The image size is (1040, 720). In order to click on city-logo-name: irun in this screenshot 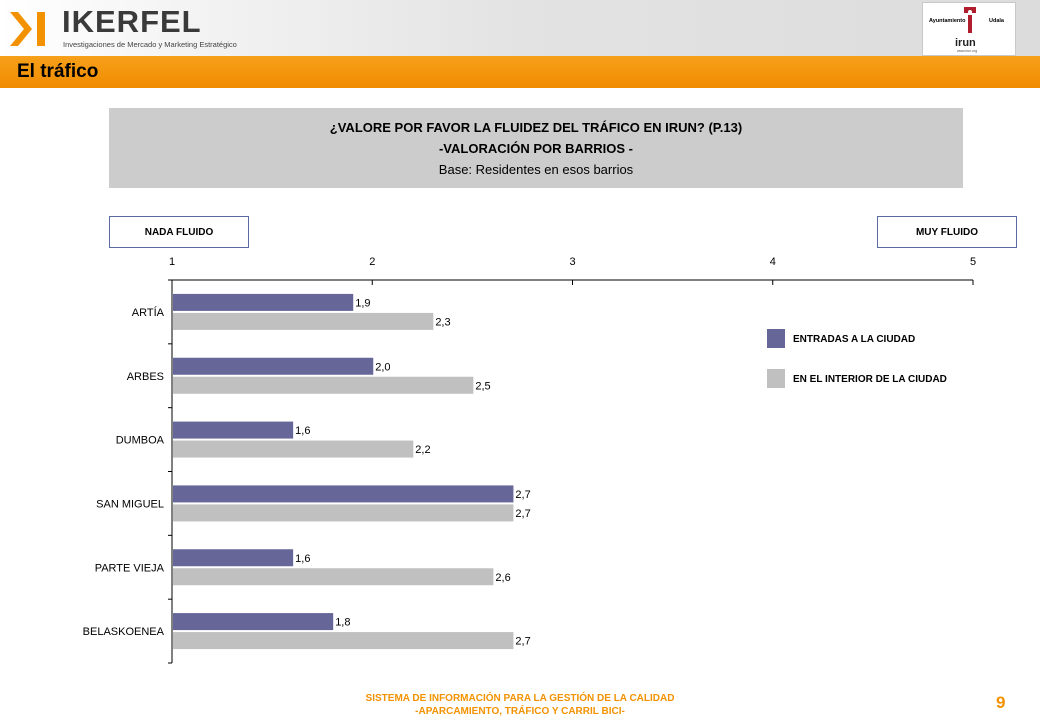, I will do `click(965, 43)`.